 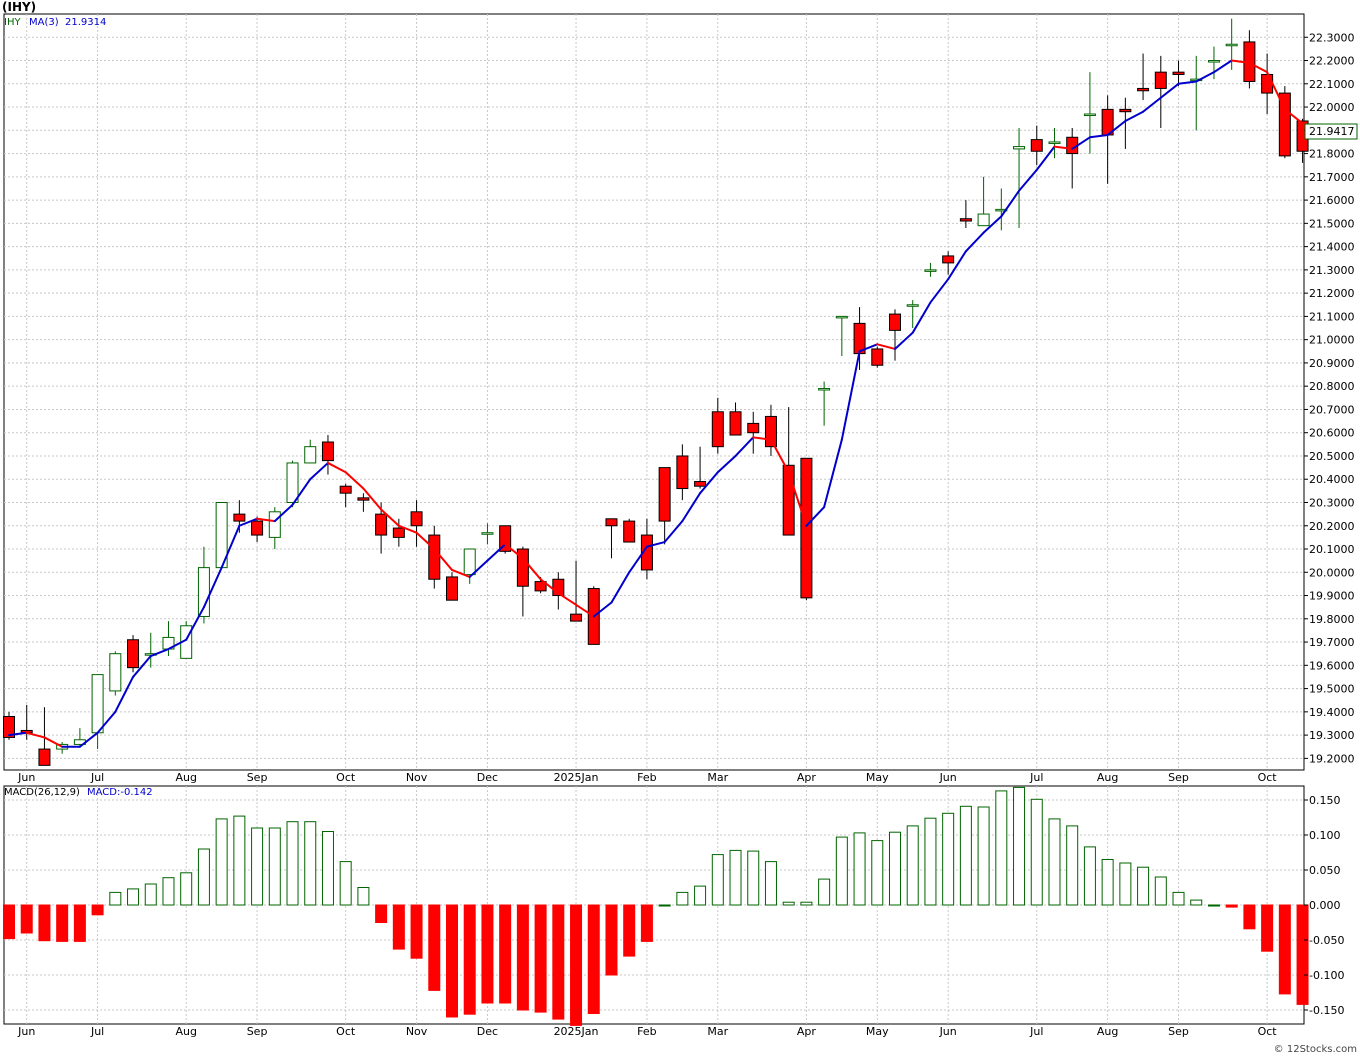 I want to click on price-tick-label: 22.2000, so click(x=1332, y=61).